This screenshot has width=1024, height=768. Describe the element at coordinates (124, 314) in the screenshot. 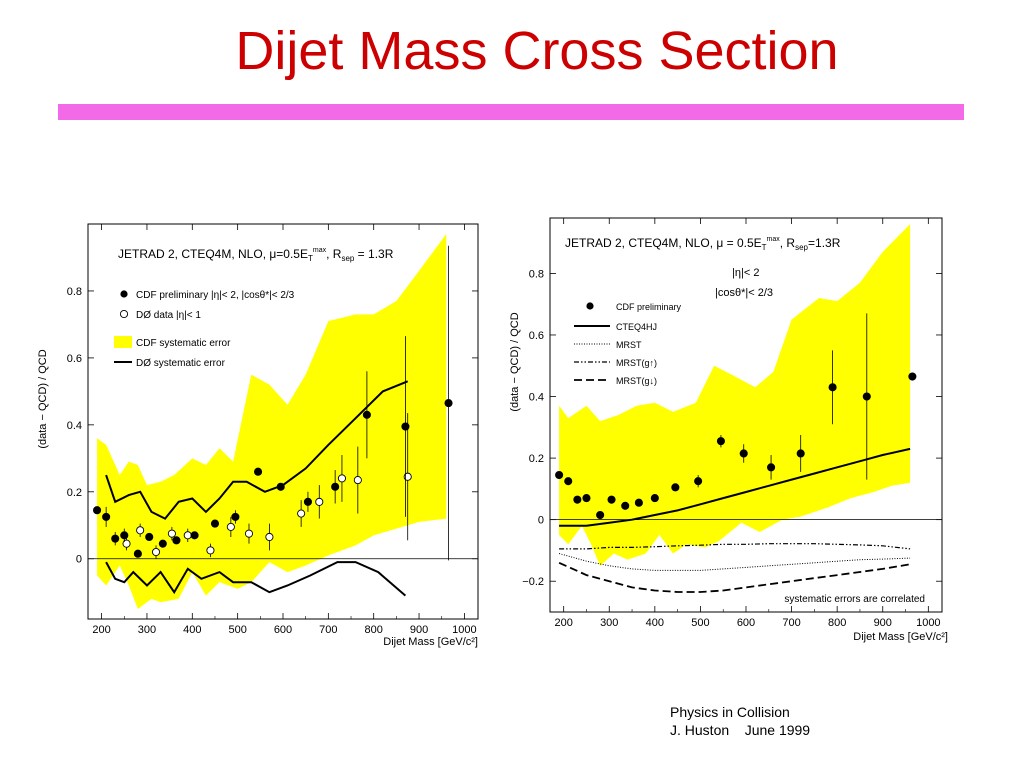

I see `legend-d0-marker` at that location.